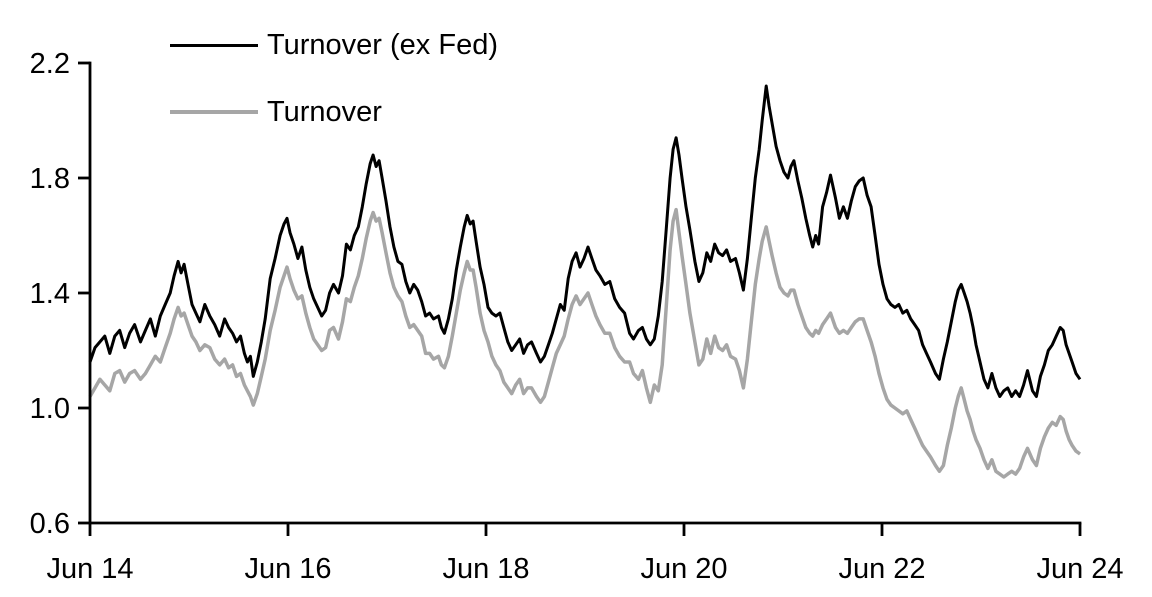 The image size is (1152, 597). I want to click on x-tick-label: Jun 16, so click(287, 569).